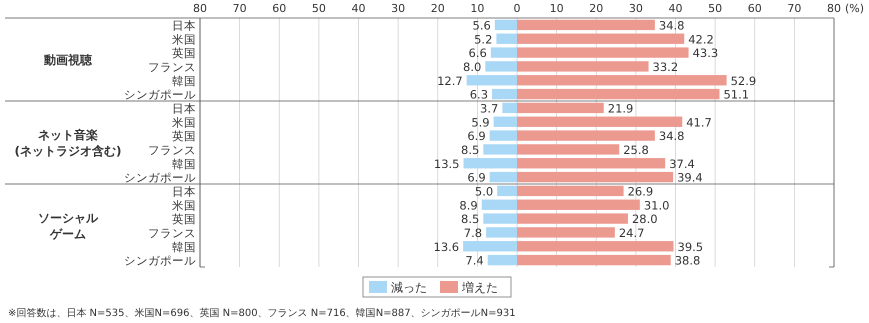 Image resolution: width=869 pixels, height=323 pixels. Describe the element at coordinates (447, 163) in the screenshot. I see `data-label: 13.5` at that location.